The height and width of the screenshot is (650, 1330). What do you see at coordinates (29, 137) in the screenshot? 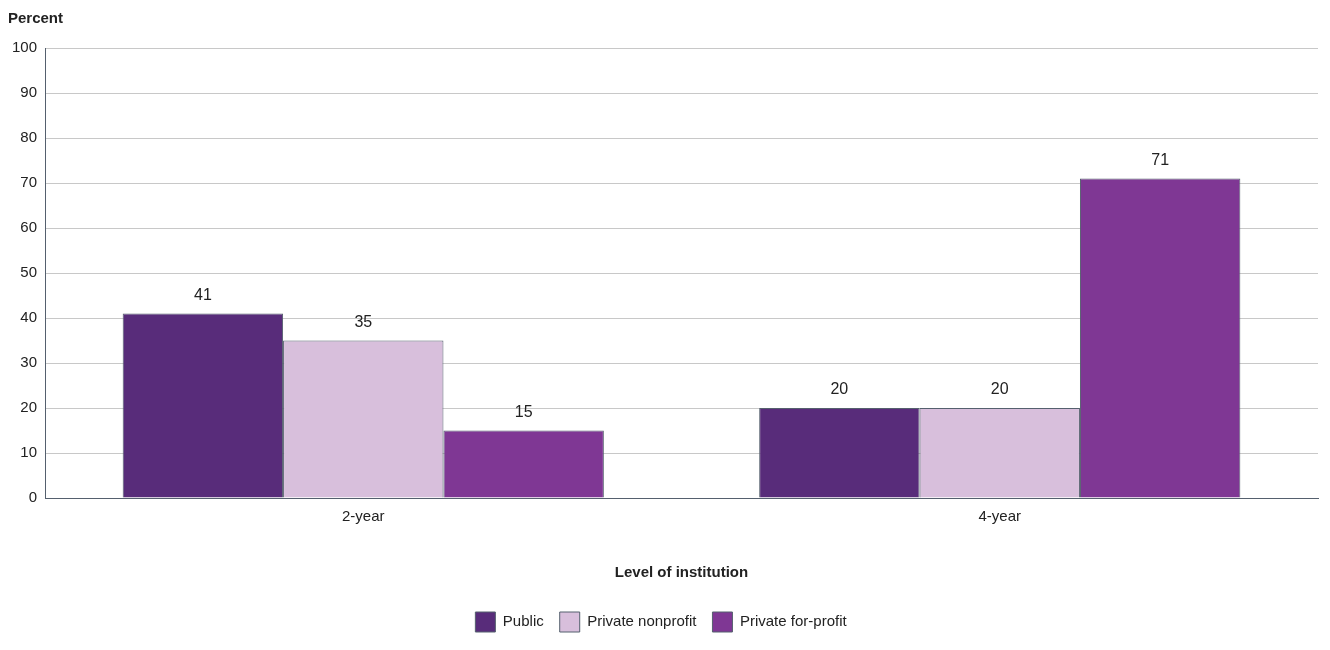
I see `y-tick-label: 80` at bounding box center [29, 137].